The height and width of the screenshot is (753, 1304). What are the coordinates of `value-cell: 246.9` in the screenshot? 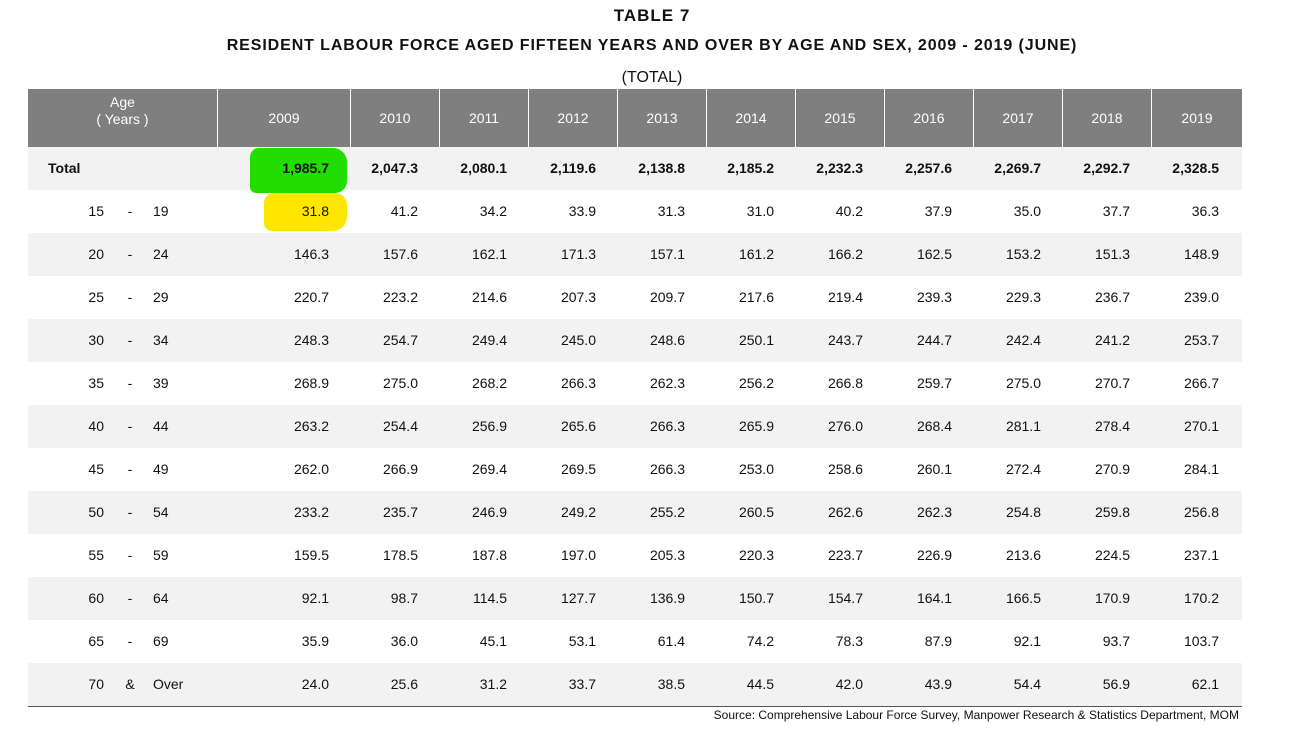 It's located at (489, 512).